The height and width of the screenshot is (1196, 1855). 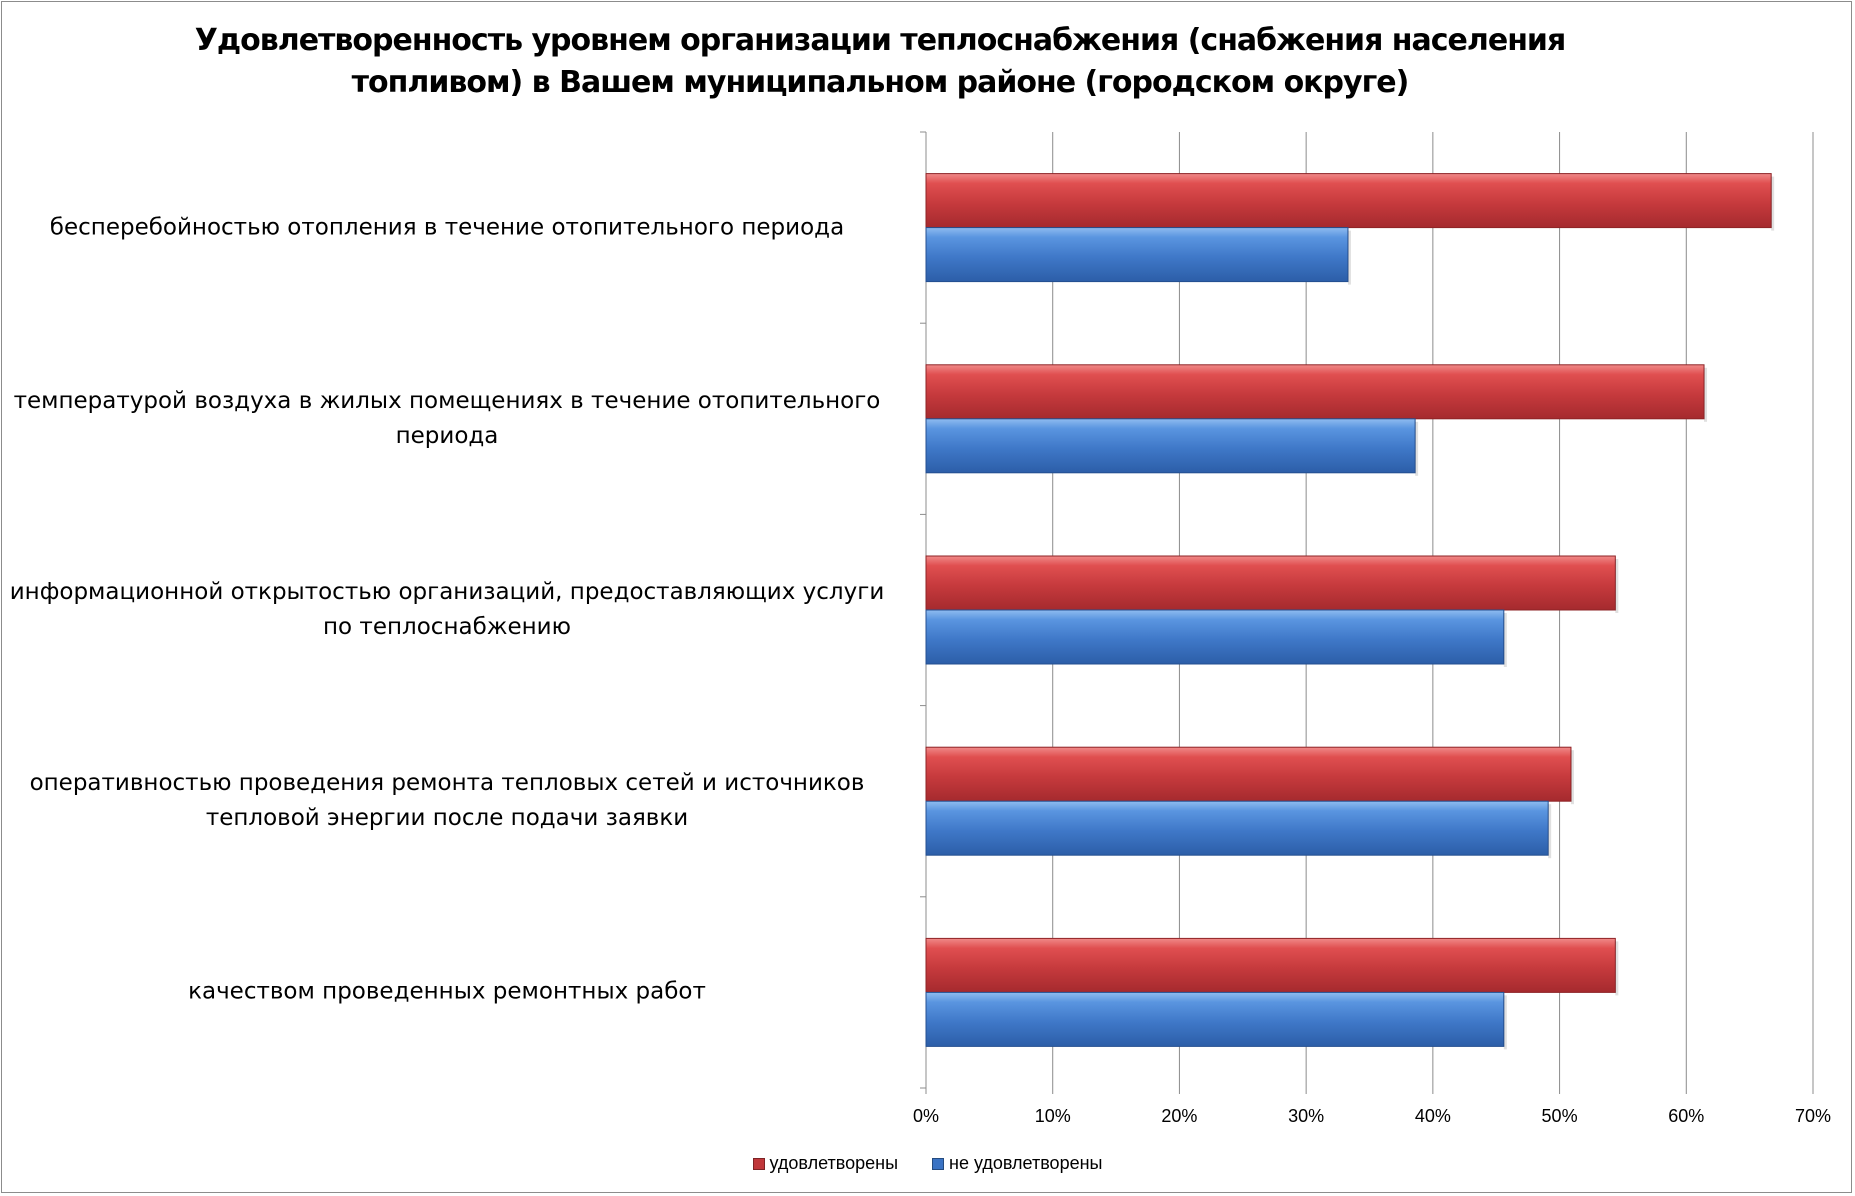 What do you see at coordinates (1052, 1116) in the screenshot?
I see `x-tick-label-10: 10%` at bounding box center [1052, 1116].